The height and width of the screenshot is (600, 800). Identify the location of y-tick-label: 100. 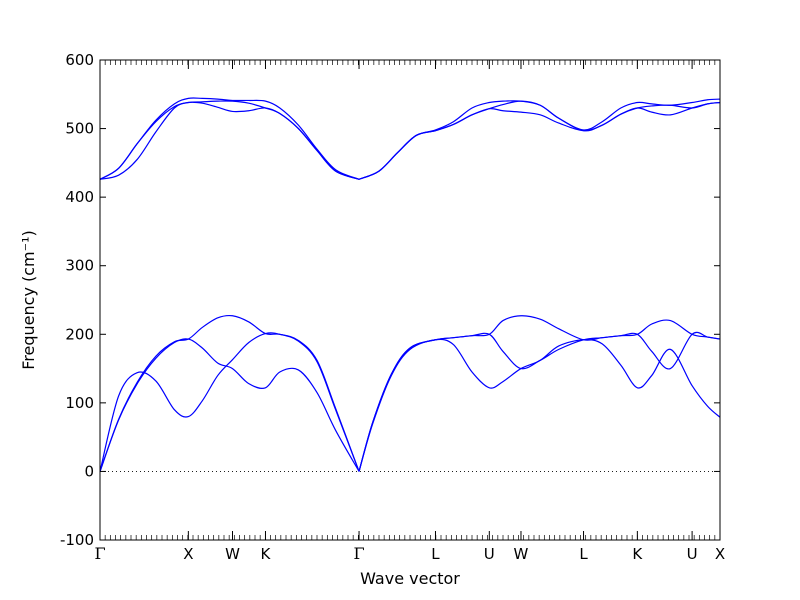
(79, 403).